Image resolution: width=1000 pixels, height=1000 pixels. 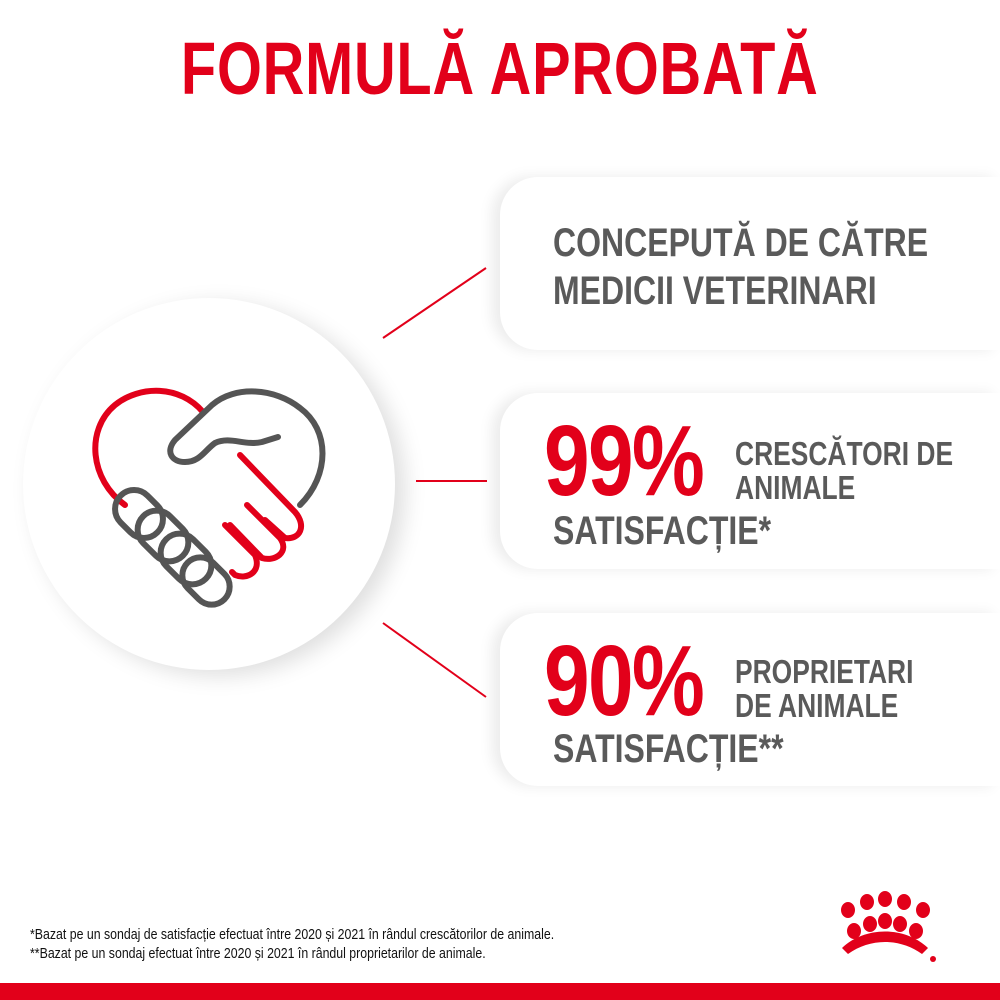 I want to click on royal-canin-crown-logo, so click(x=888, y=926).